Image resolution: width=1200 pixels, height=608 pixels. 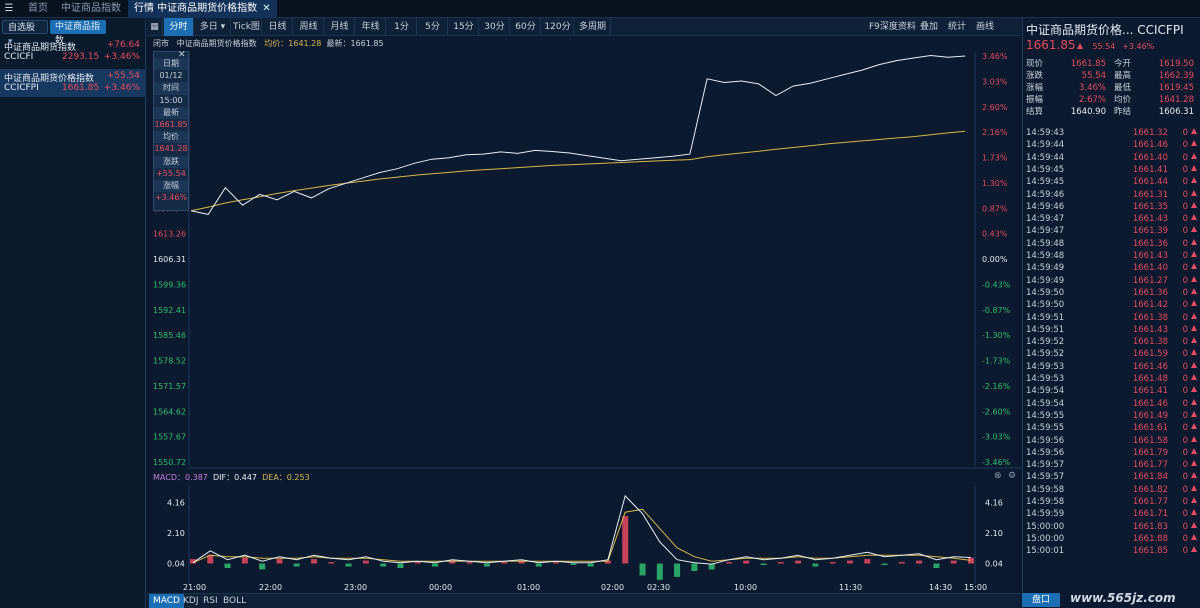 I want to click on tick-time: 14:59:48, so click(x=1045, y=256).